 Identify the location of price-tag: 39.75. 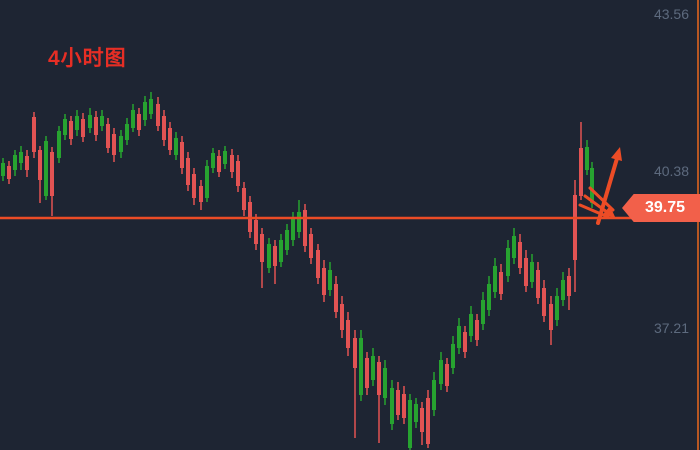
(661, 208).